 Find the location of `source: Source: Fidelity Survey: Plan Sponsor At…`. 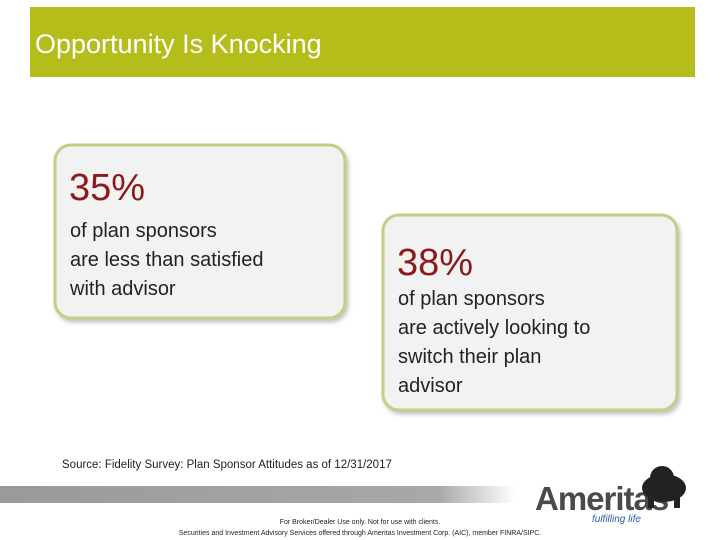

source: Source: Fidelity Survey: Plan Sponsor At… is located at coordinates (227, 465).